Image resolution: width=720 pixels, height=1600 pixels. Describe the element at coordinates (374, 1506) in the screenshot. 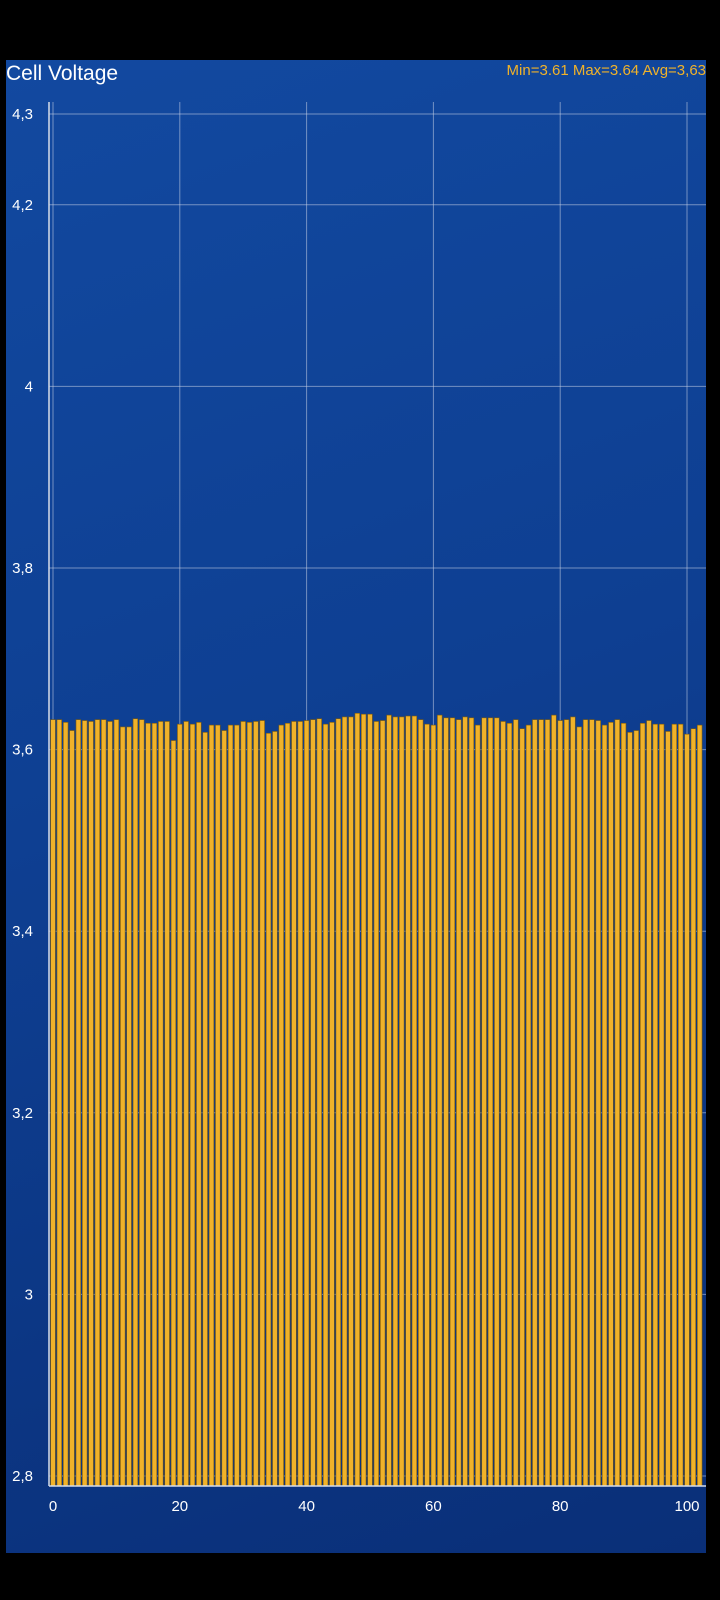

I see `x-axis-tick-labels: 0 20 40 60 80 100` at that location.